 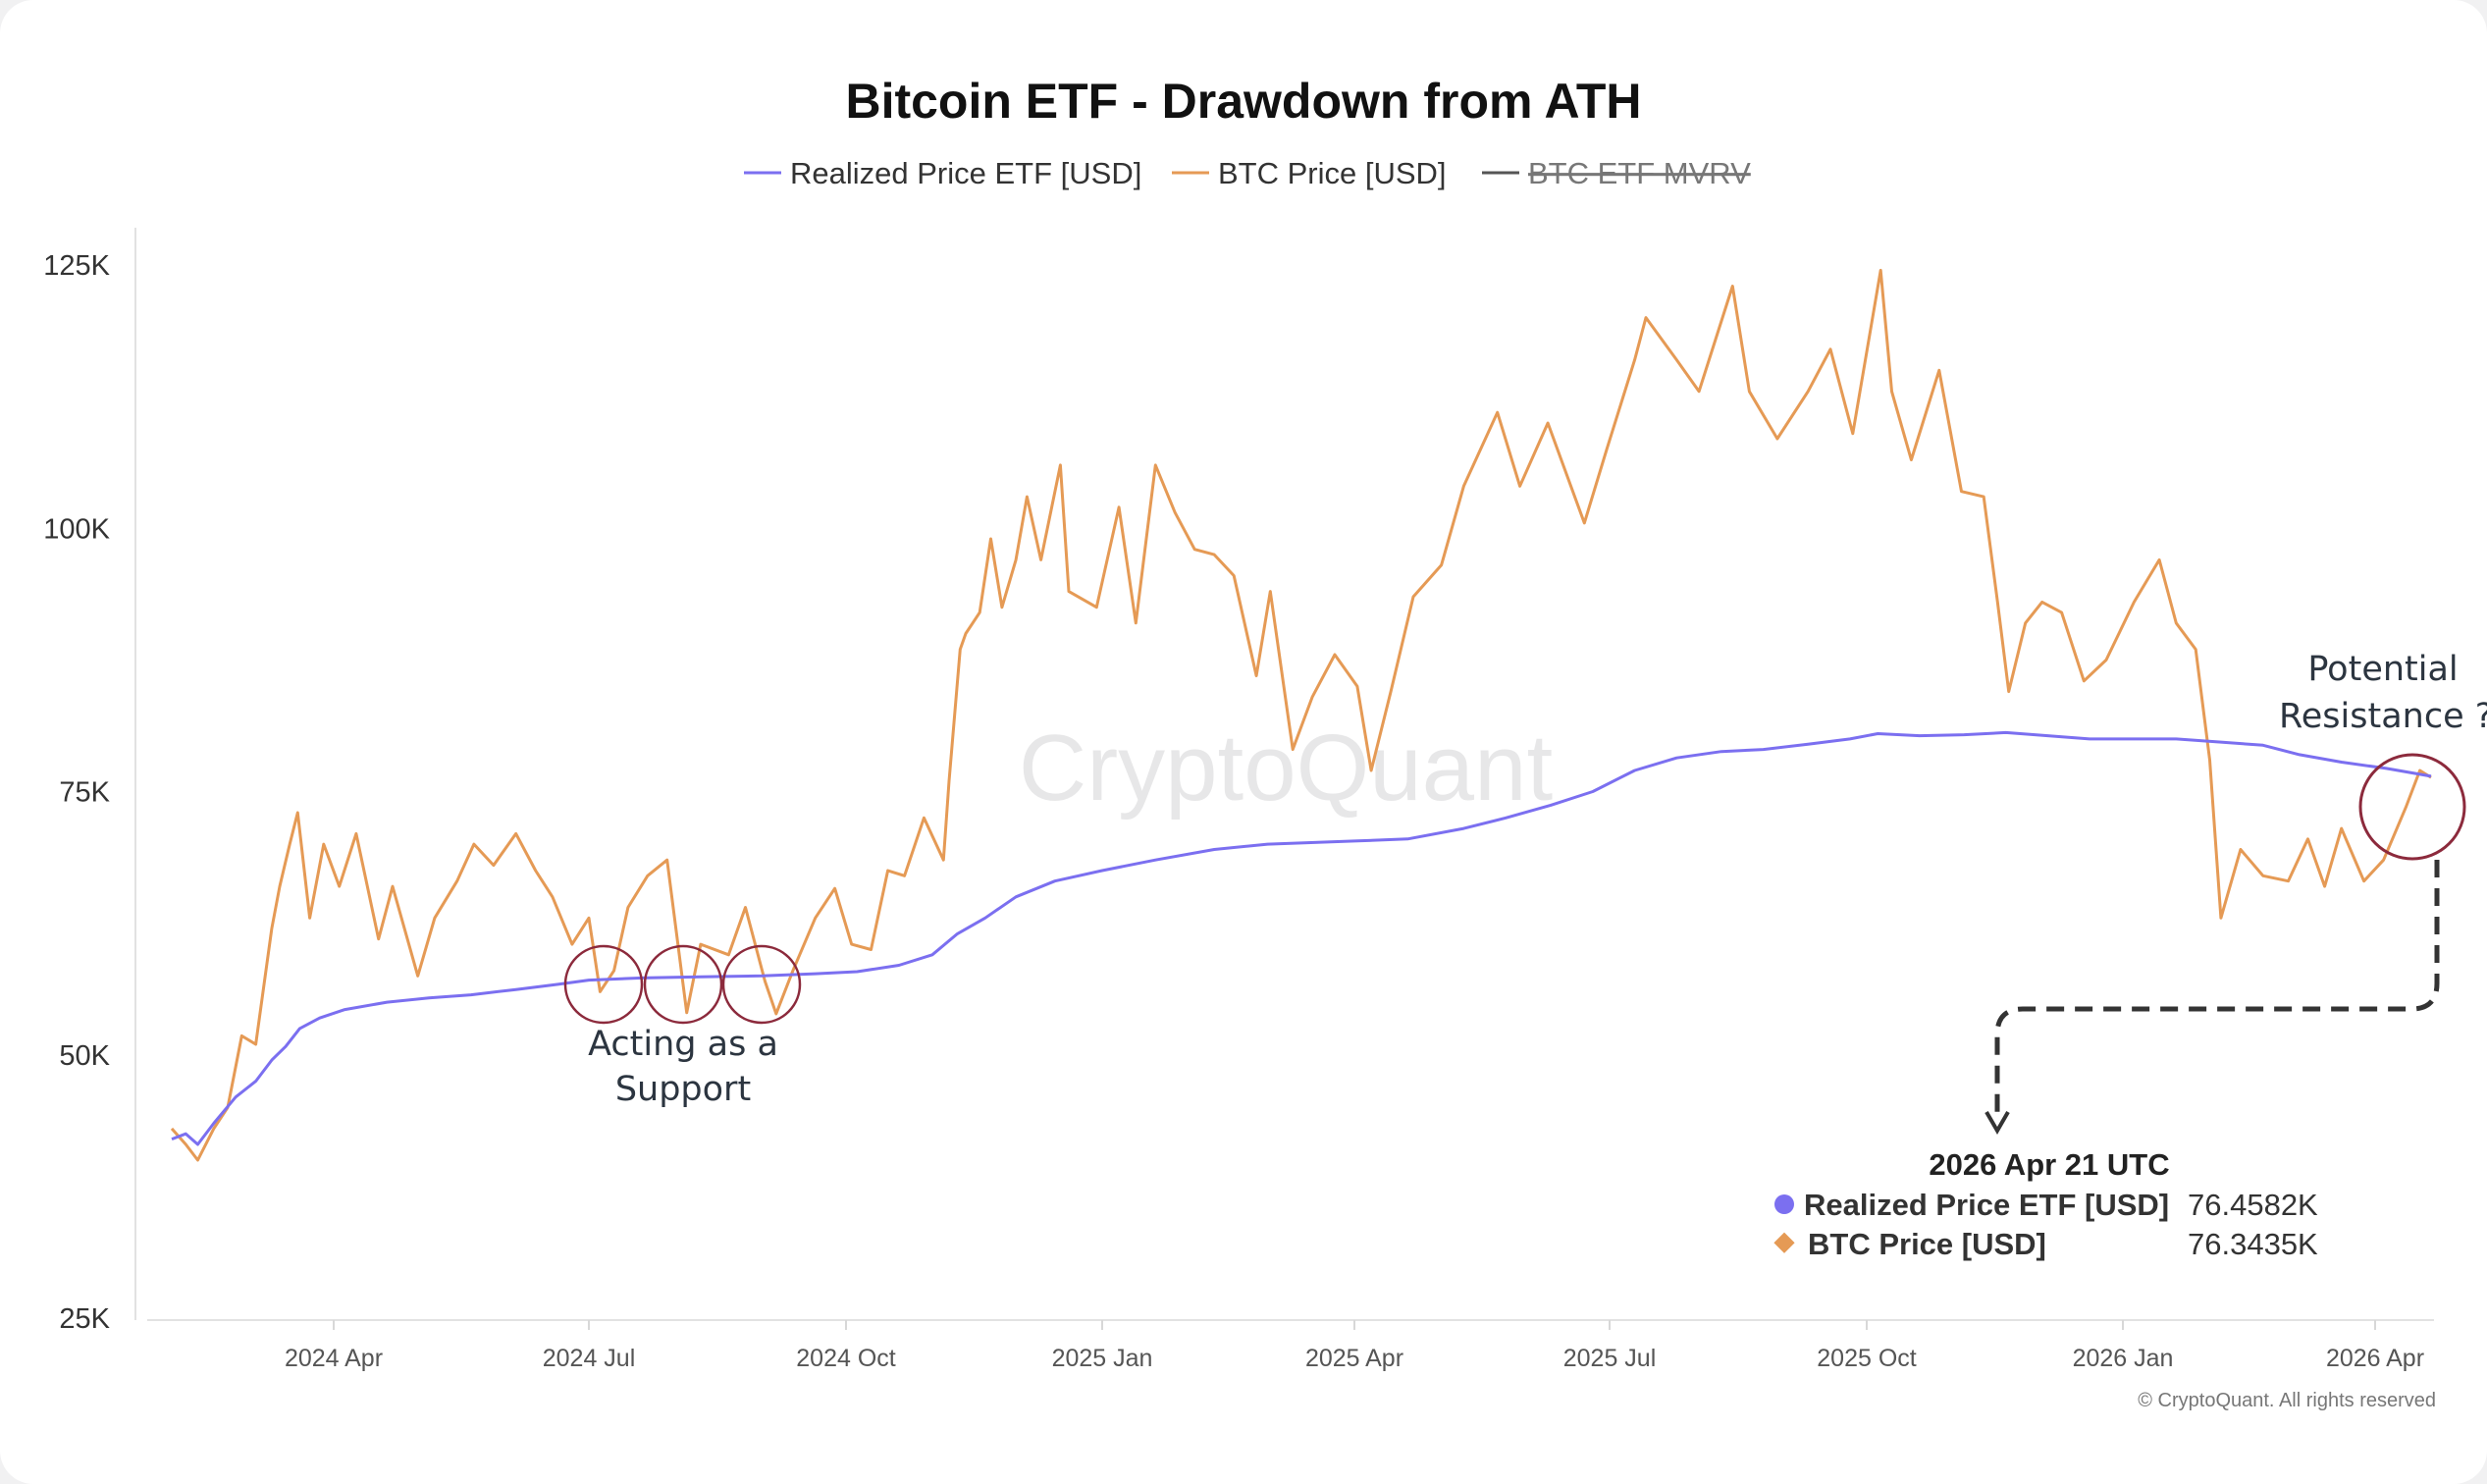 I want to click on x-tick-label: 2024 Oct, so click(x=846, y=1358).